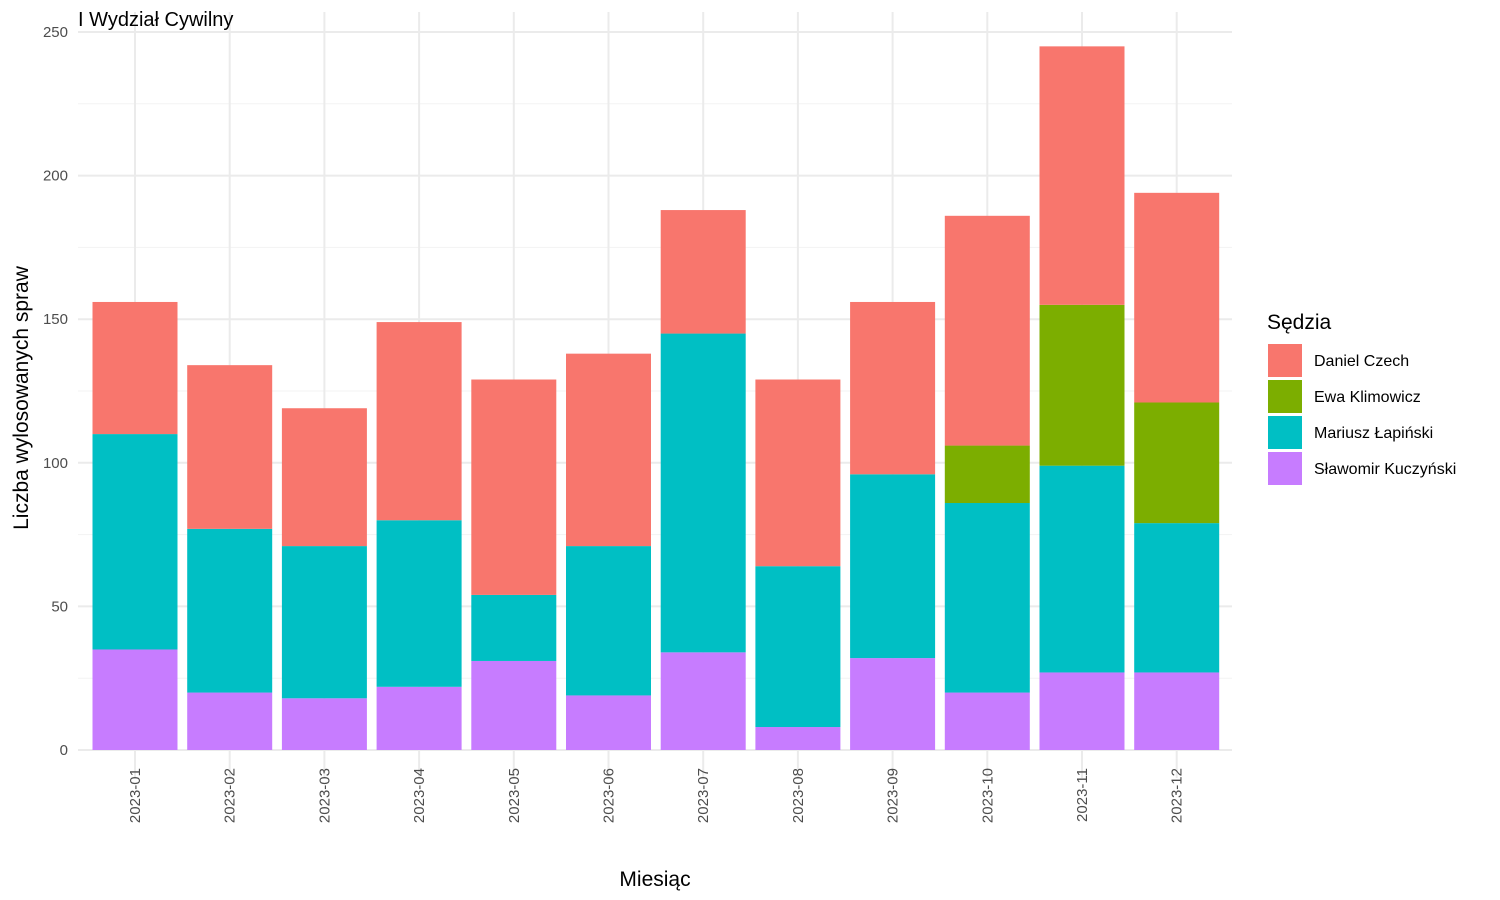 The height and width of the screenshot is (900, 1500). What do you see at coordinates (514, 705) in the screenshot?
I see `bar-segment-sławomir-kuczyński-2023-05` at bounding box center [514, 705].